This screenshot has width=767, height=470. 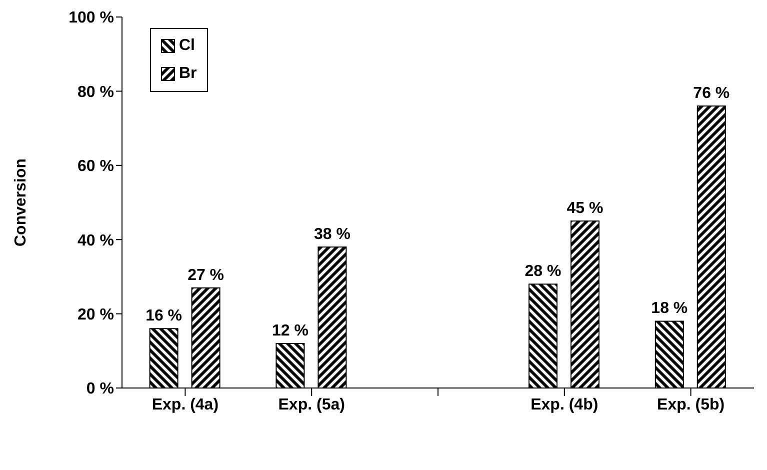 I want to click on data-label: 12 %, so click(x=290, y=331).